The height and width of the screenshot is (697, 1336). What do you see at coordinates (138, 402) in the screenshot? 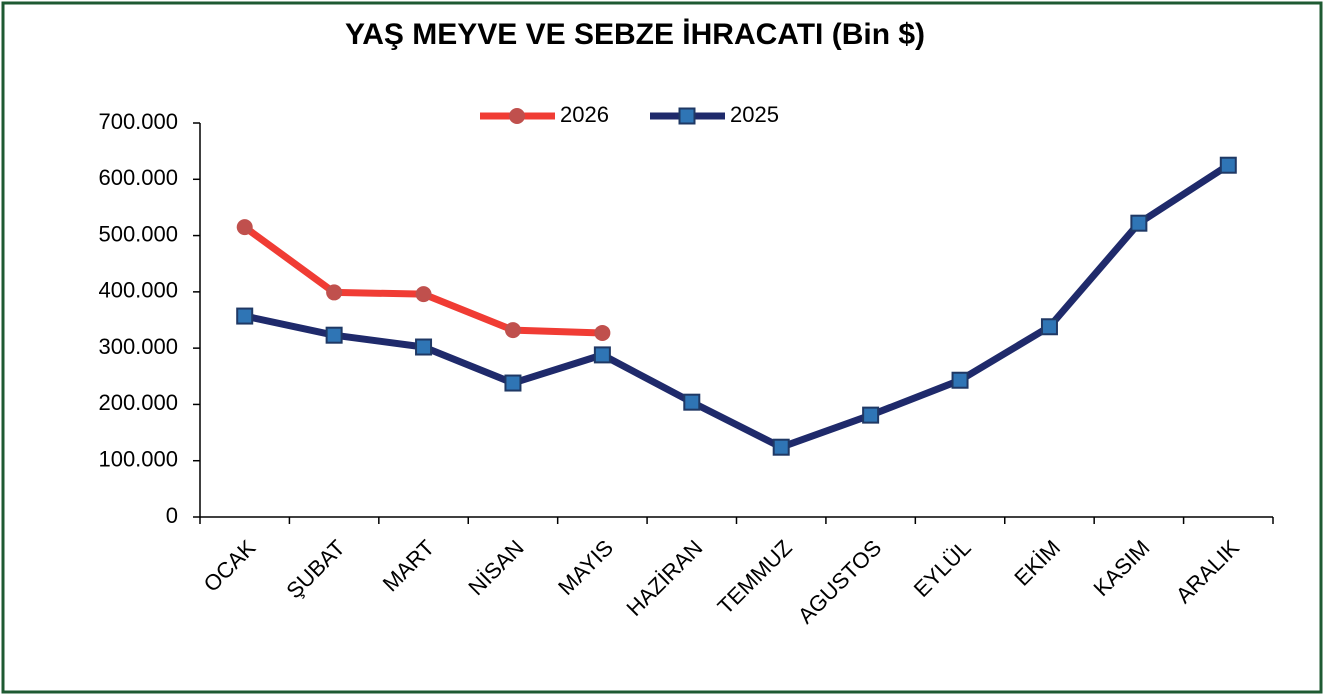
I see `y-tick-label: 200.000` at bounding box center [138, 402].